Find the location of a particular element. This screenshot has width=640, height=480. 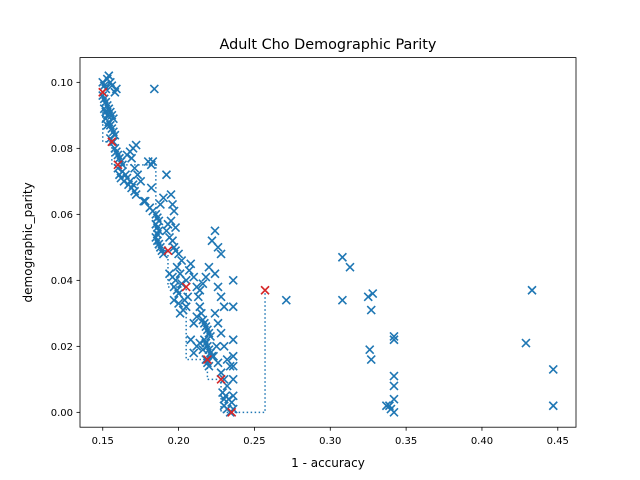

y-tick-label: 0.04 is located at coordinates (62, 281).